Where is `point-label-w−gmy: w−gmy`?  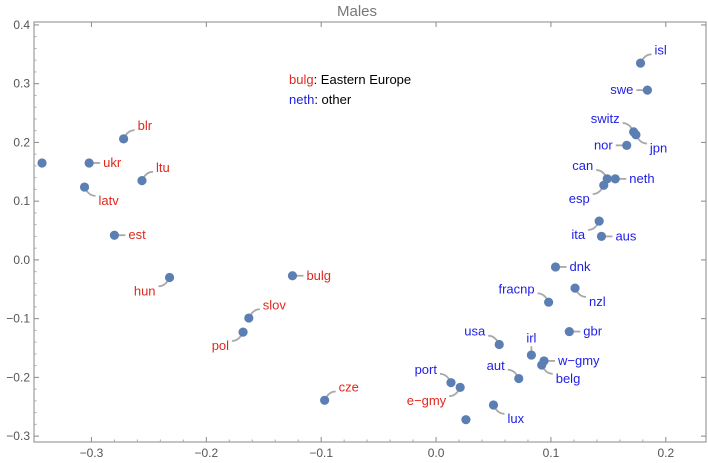
point-label-w−gmy: w−gmy is located at coordinates (578, 360).